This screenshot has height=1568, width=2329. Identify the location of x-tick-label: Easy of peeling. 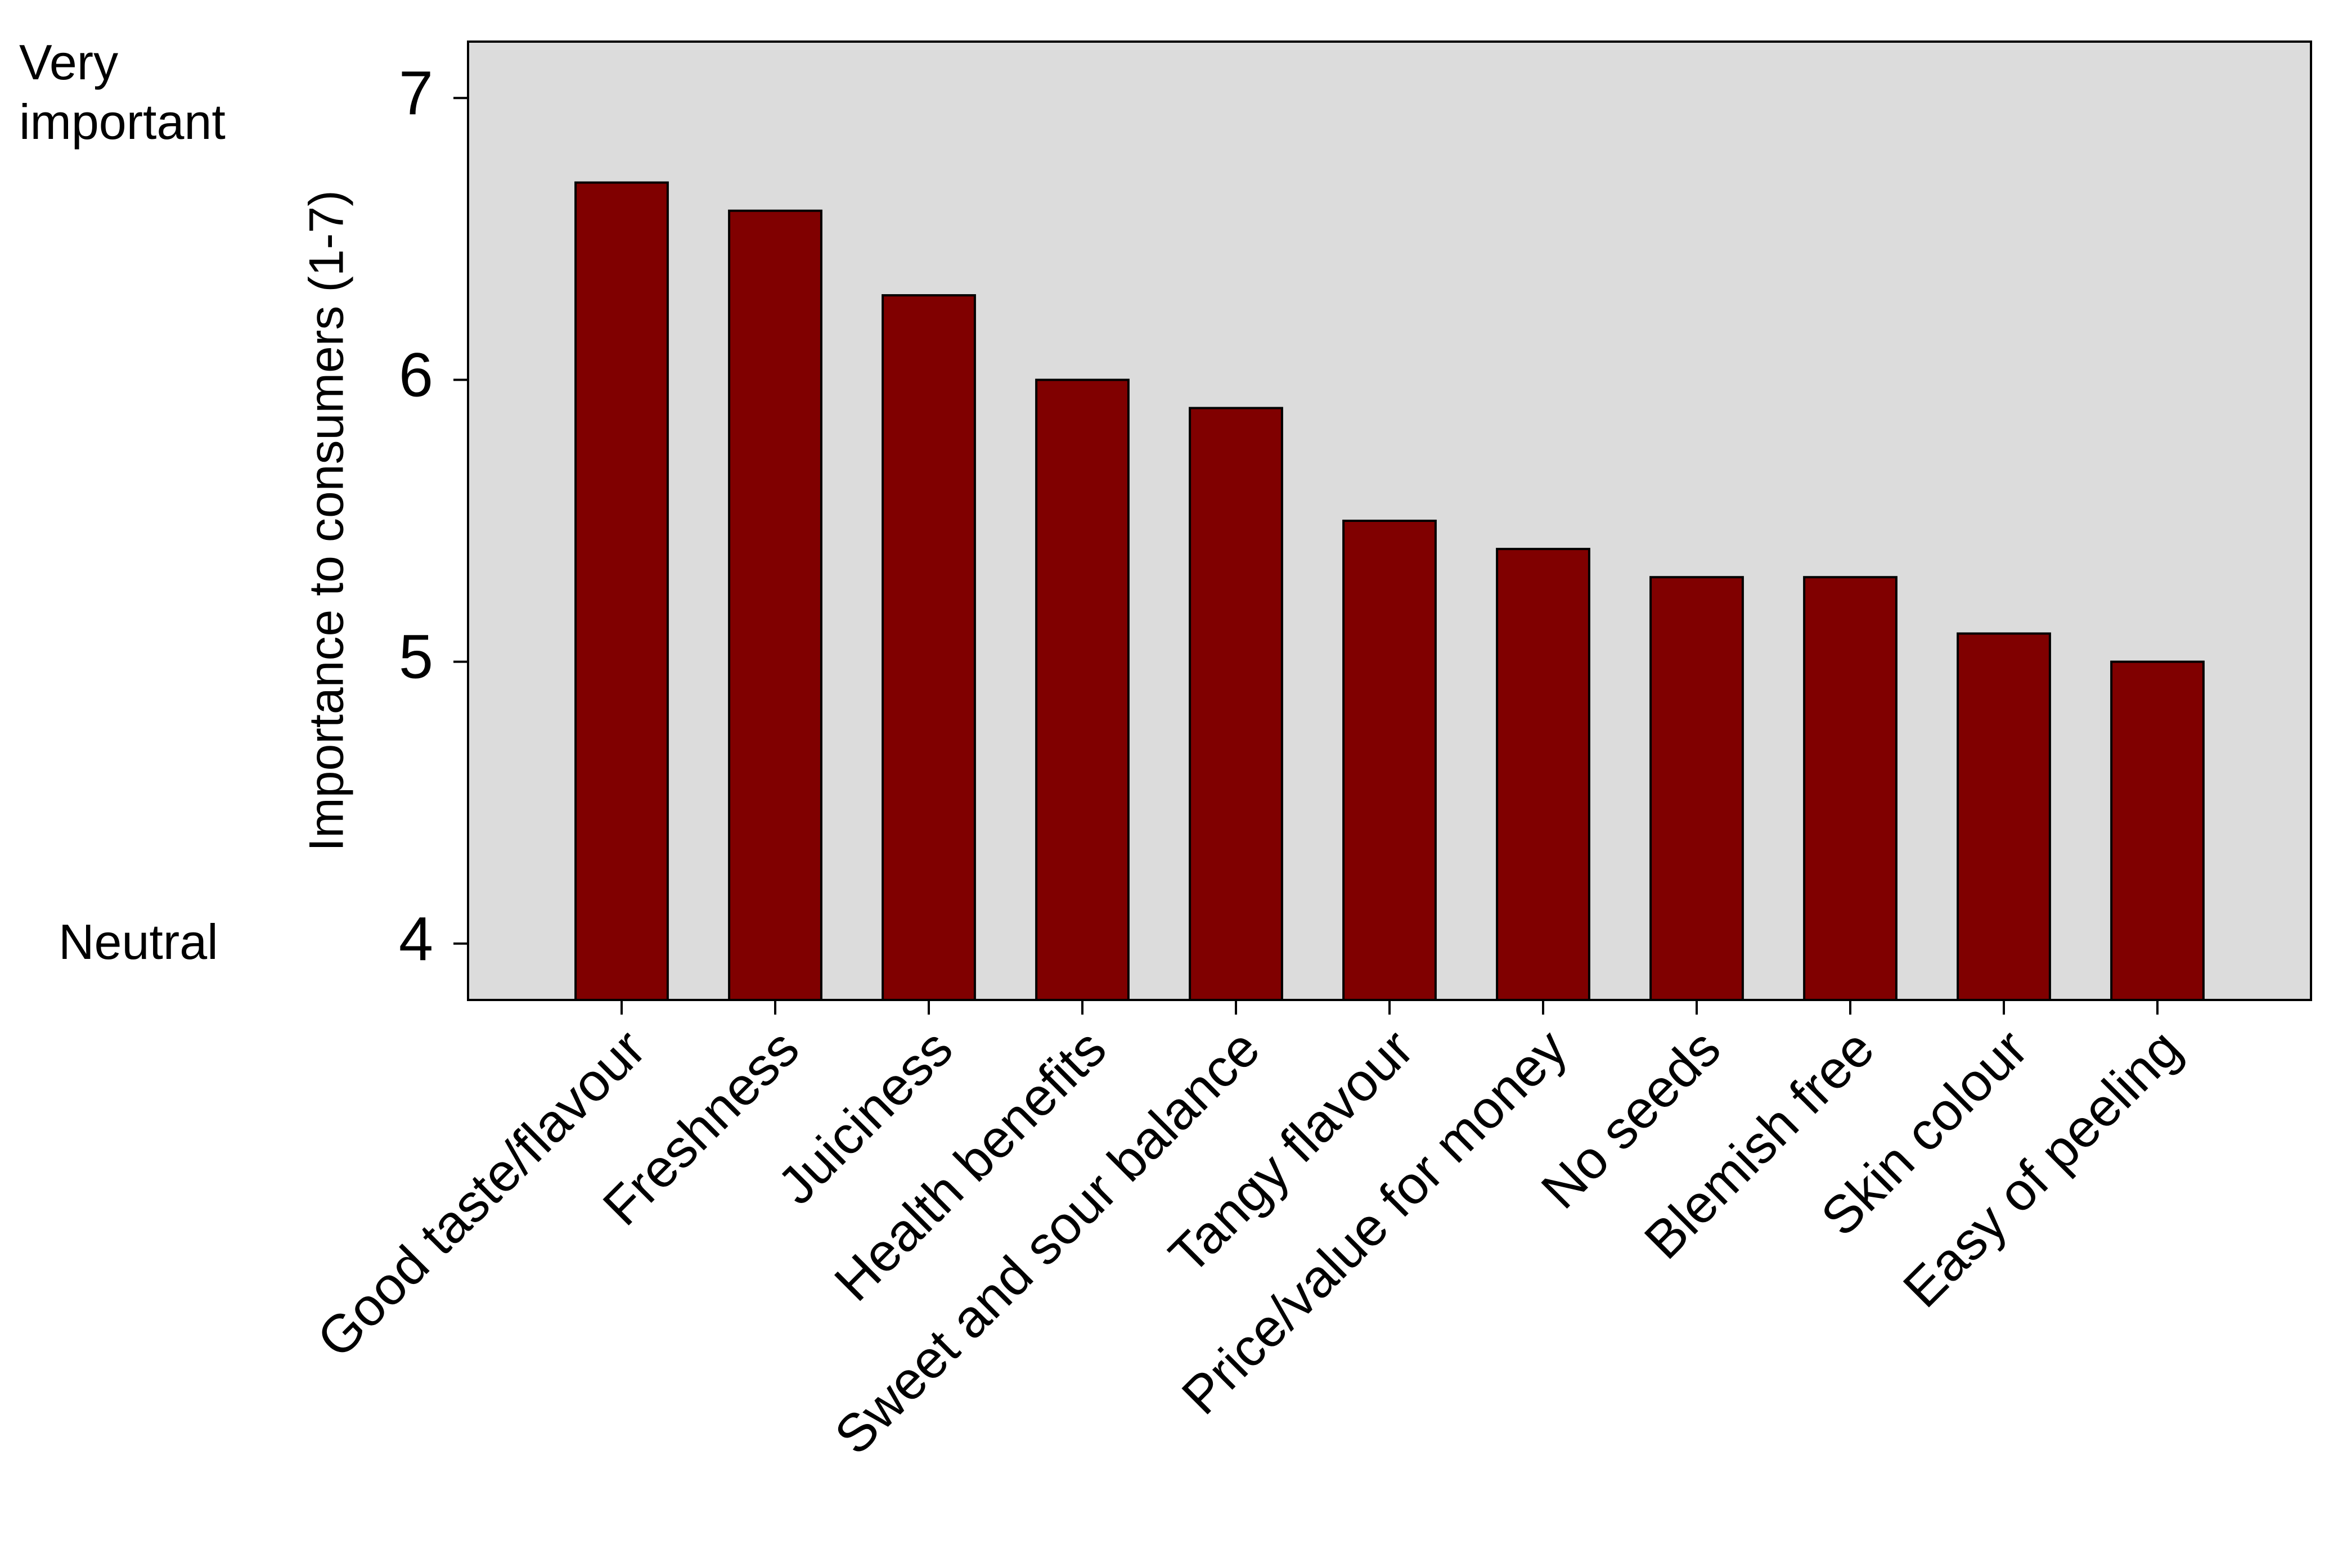
(2042, 1169).